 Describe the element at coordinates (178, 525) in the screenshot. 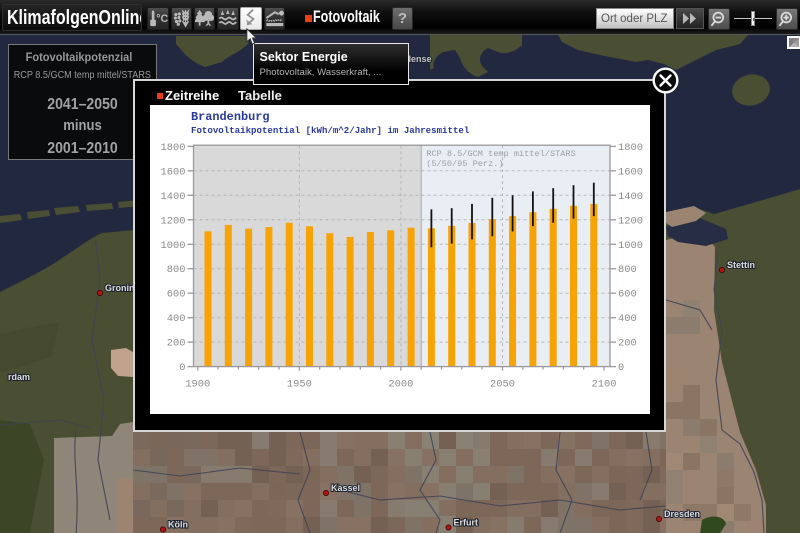

I see `svg-text: Köln` at that location.